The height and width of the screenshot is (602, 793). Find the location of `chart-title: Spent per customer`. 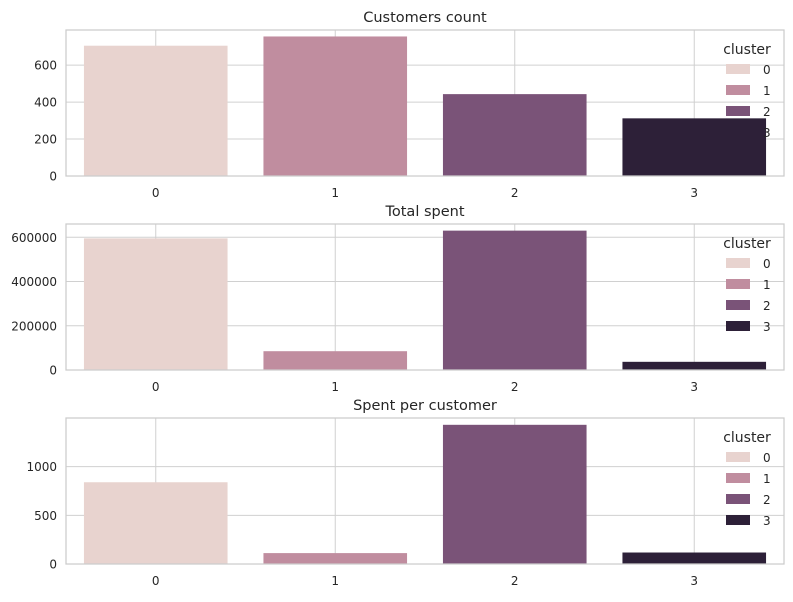

chart-title: Spent per customer is located at coordinates (425, 406).